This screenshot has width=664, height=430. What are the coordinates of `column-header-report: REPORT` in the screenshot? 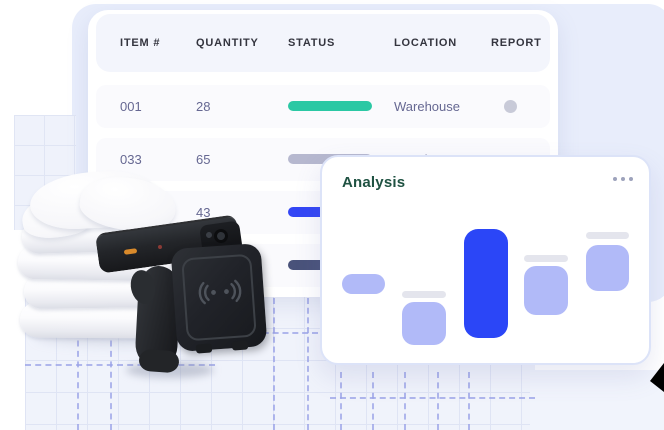 It's located at (516, 43).